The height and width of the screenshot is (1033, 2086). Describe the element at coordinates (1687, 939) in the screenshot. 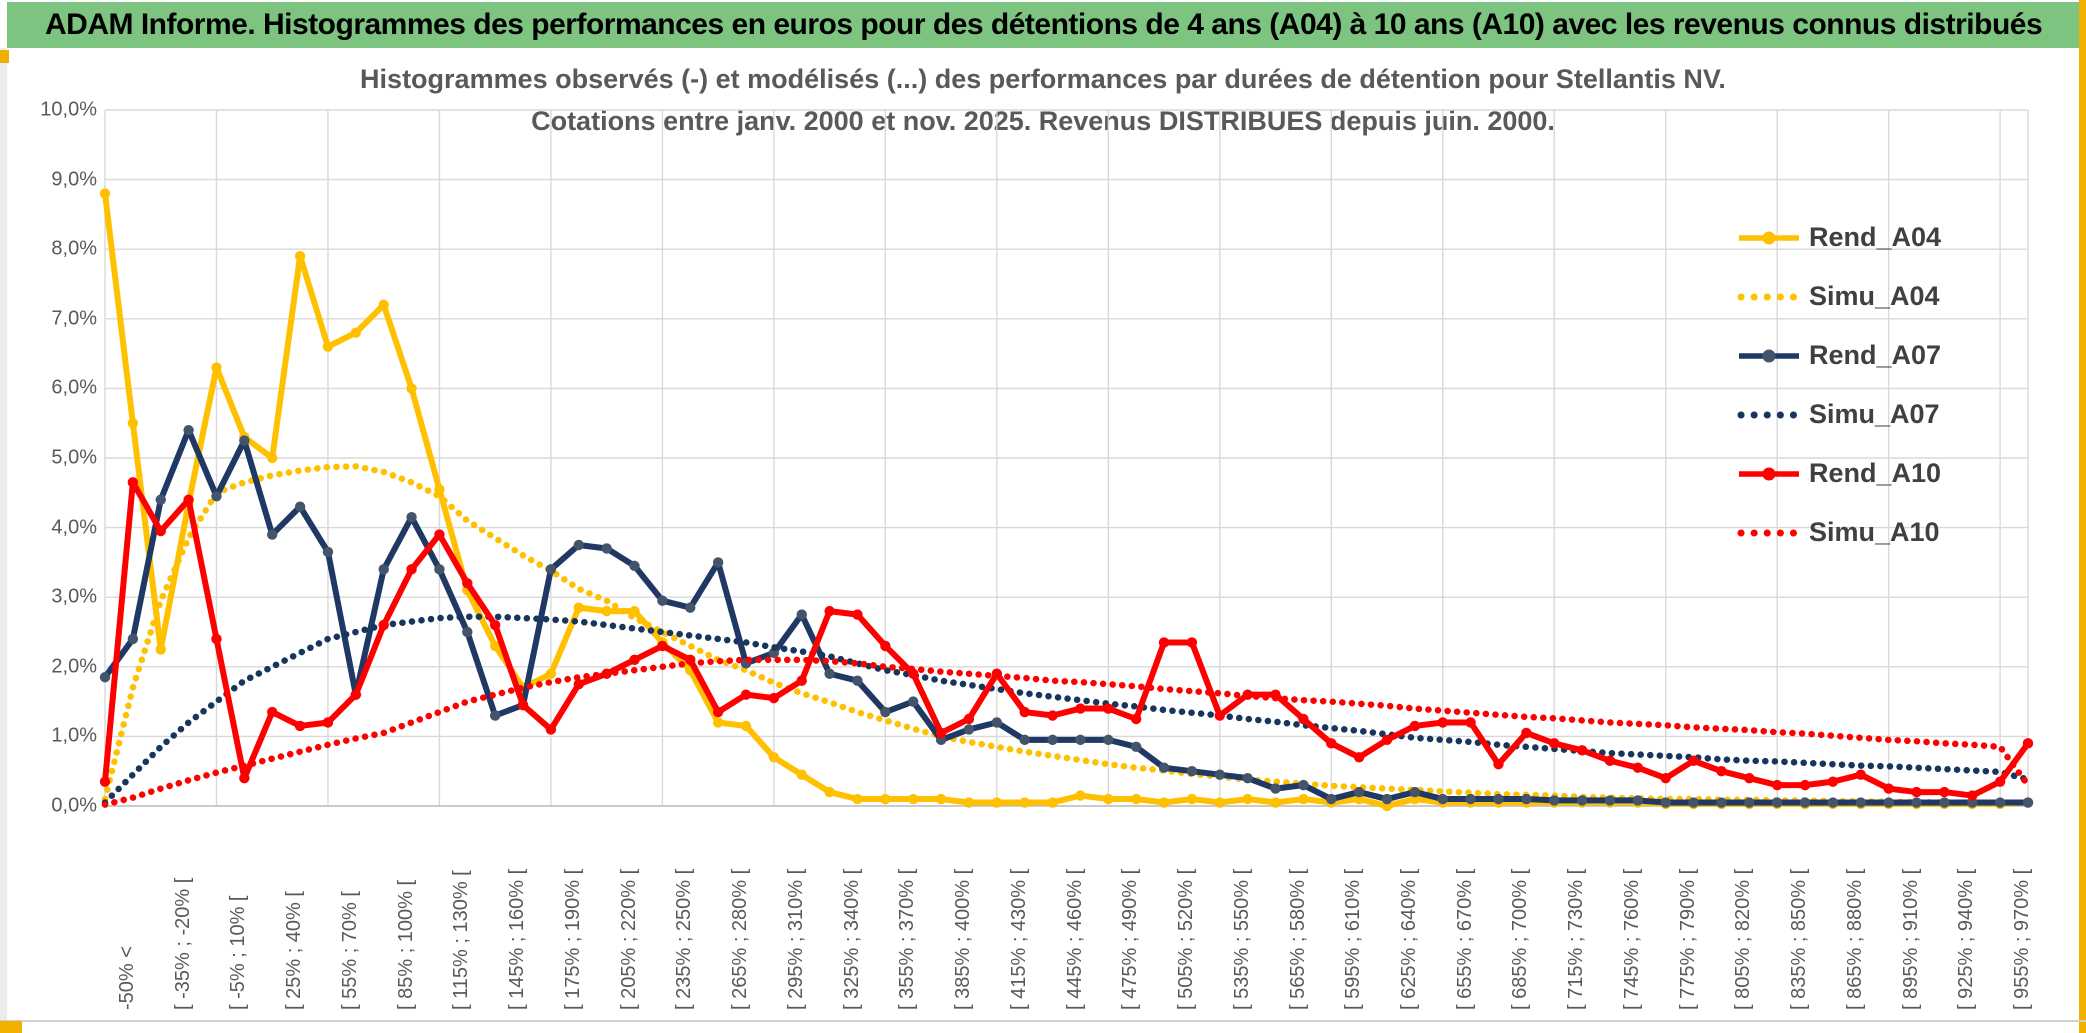

I see `x-tick-28: [ 775% ; 790% [` at that location.